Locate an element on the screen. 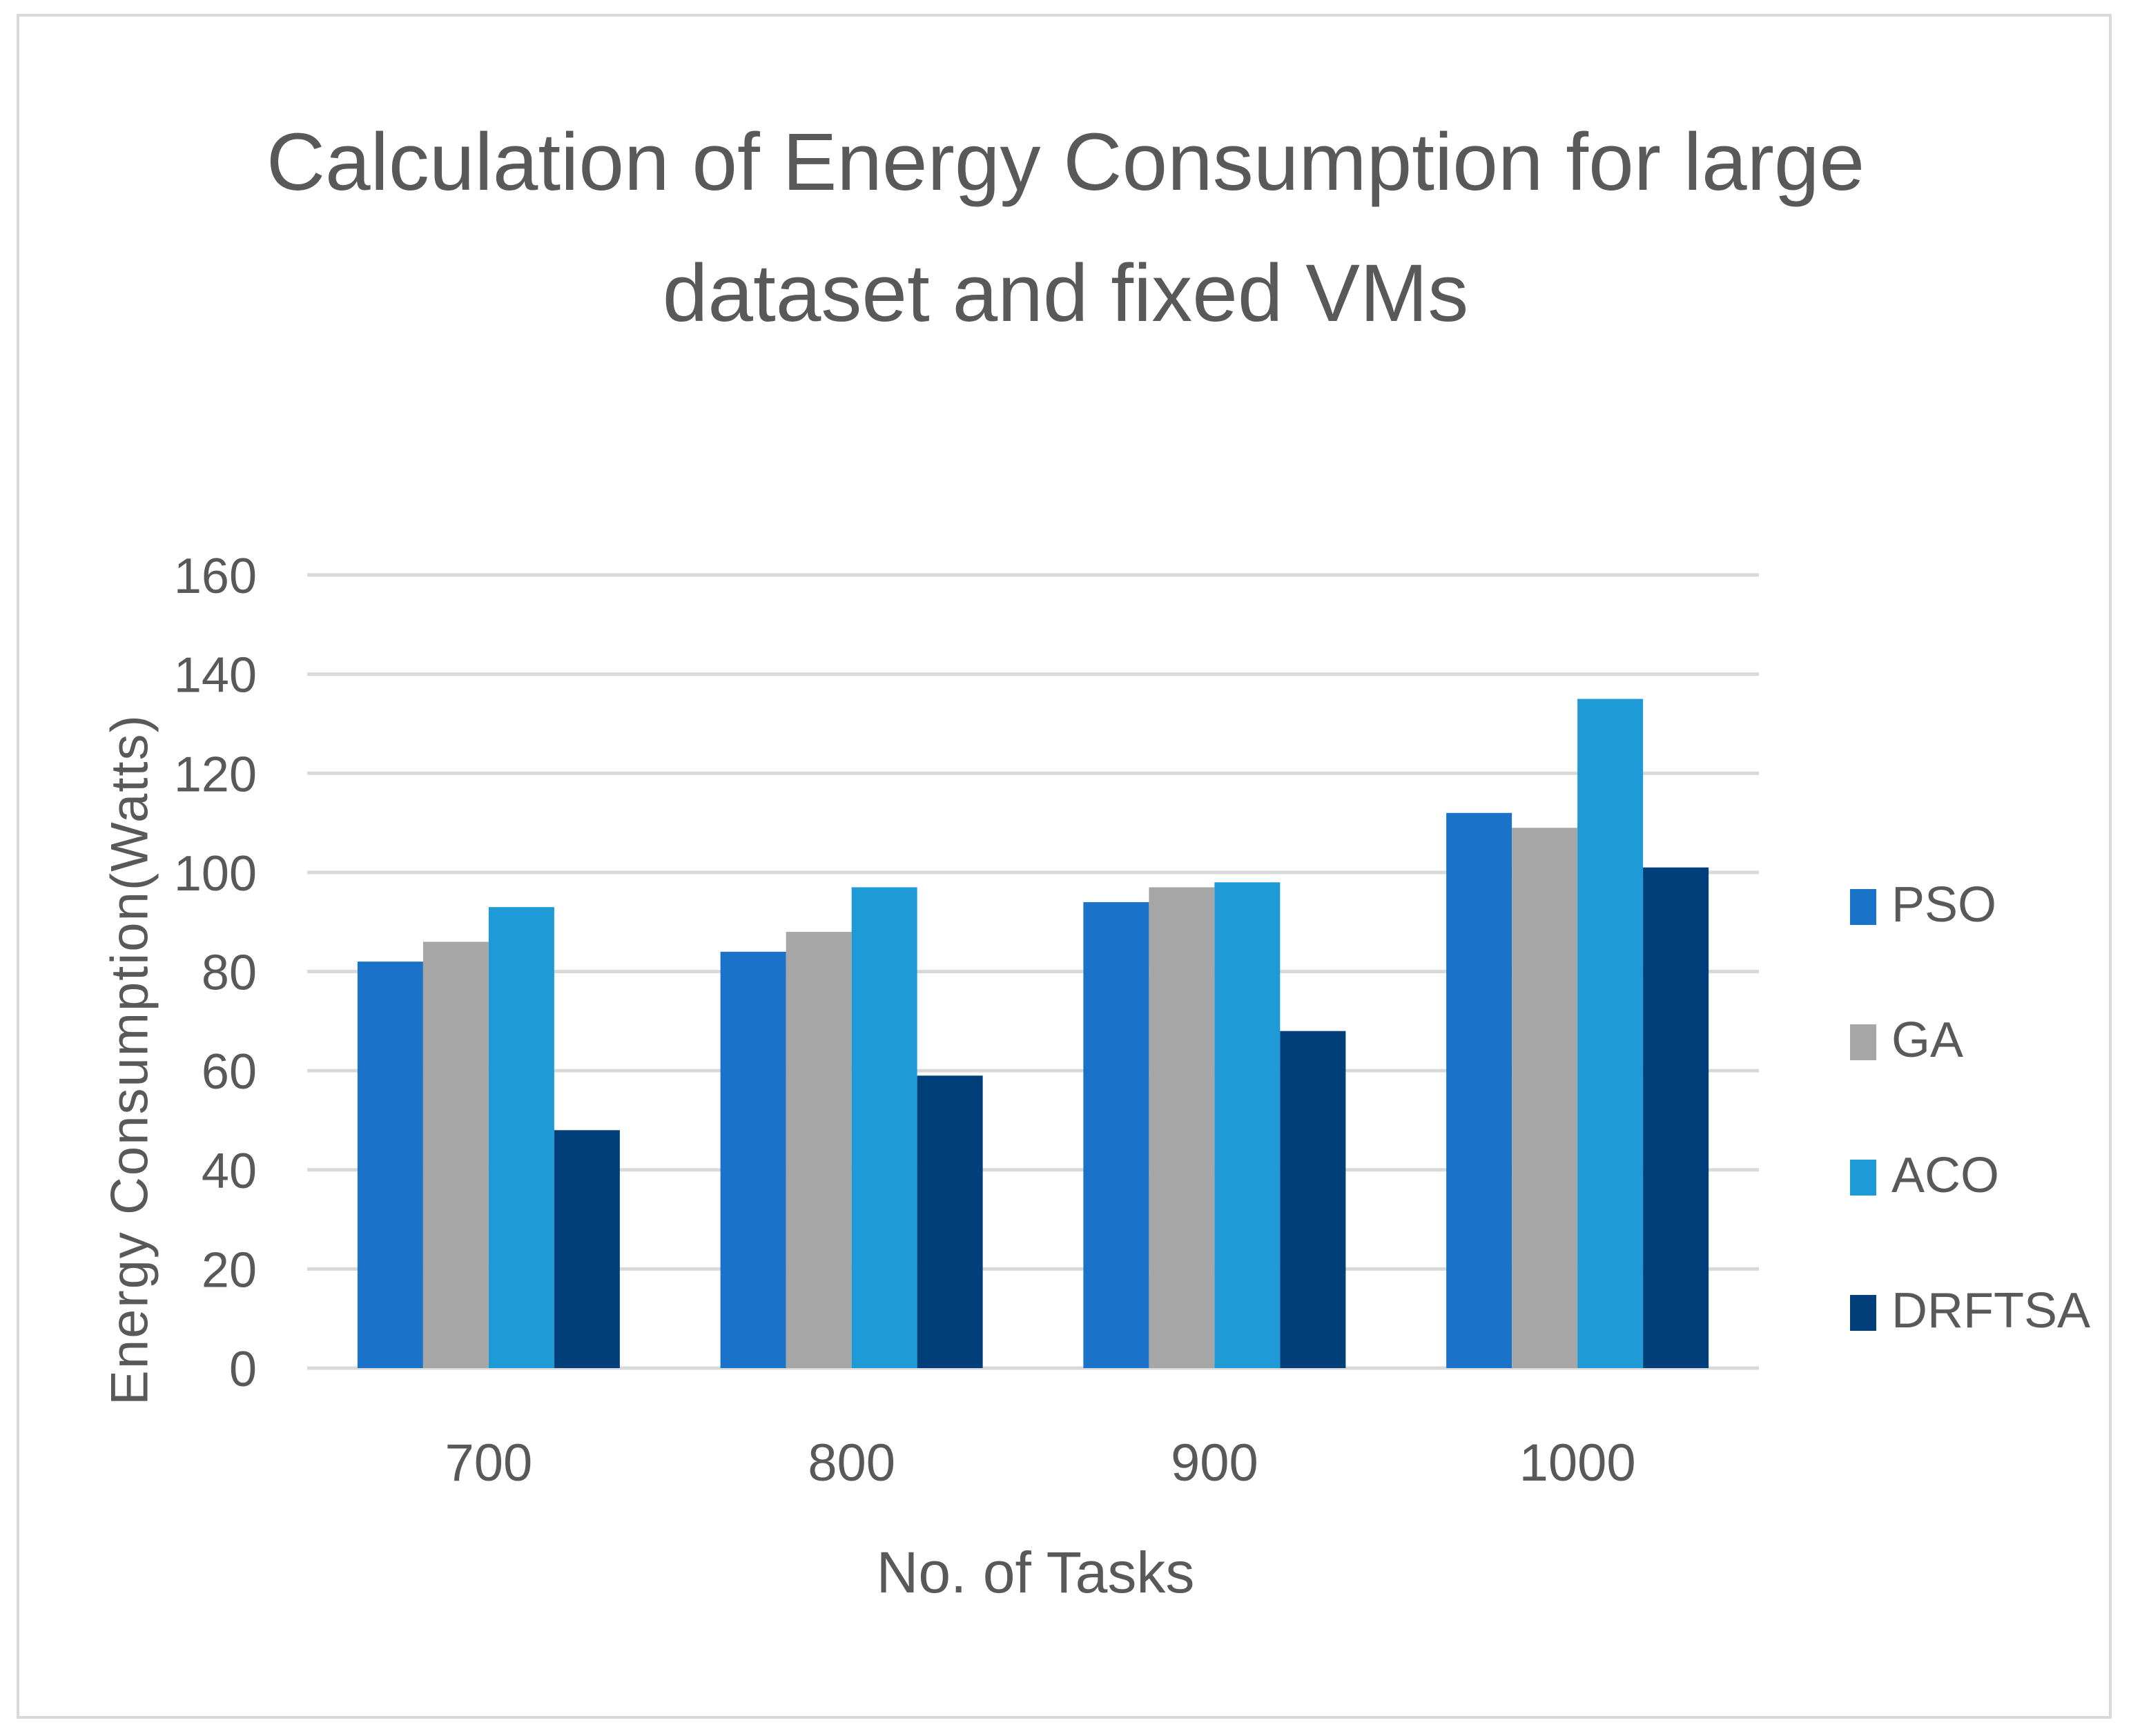 The width and height of the screenshot is (2131, 1736). legend-label: GA is located at coordinates (1927, 1040).